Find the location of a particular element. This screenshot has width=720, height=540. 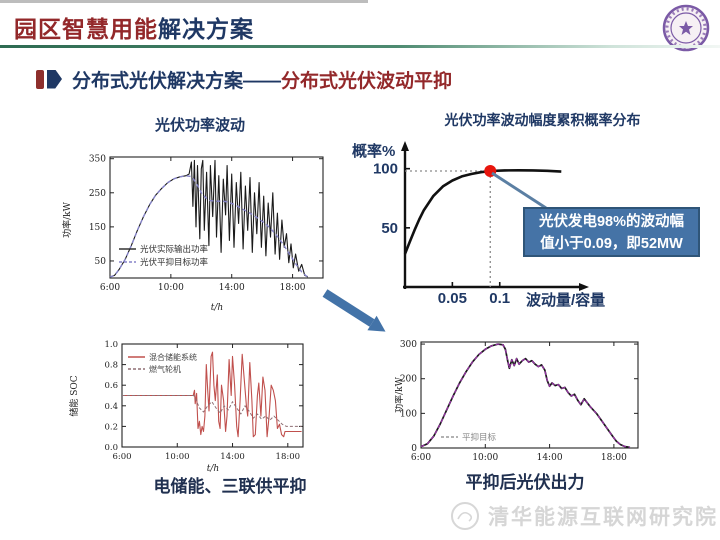

callout-line1: 光伏发电98%的波动幅 is located at coordinates (611, 222).